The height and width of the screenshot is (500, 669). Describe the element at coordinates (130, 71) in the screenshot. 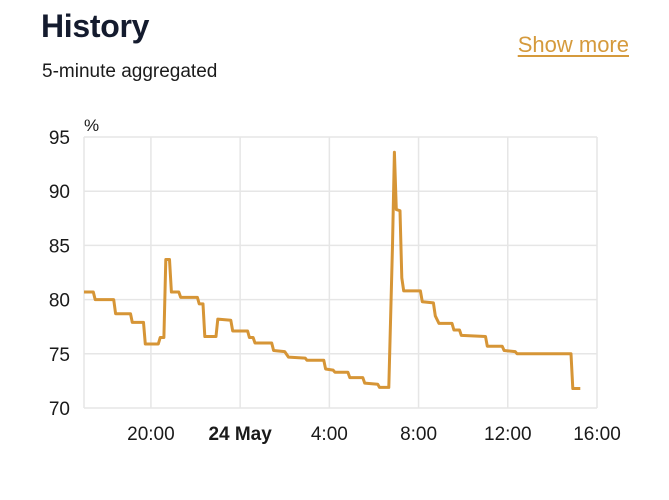

I see `page-subtitle: 5-minute aggregated` at that location.